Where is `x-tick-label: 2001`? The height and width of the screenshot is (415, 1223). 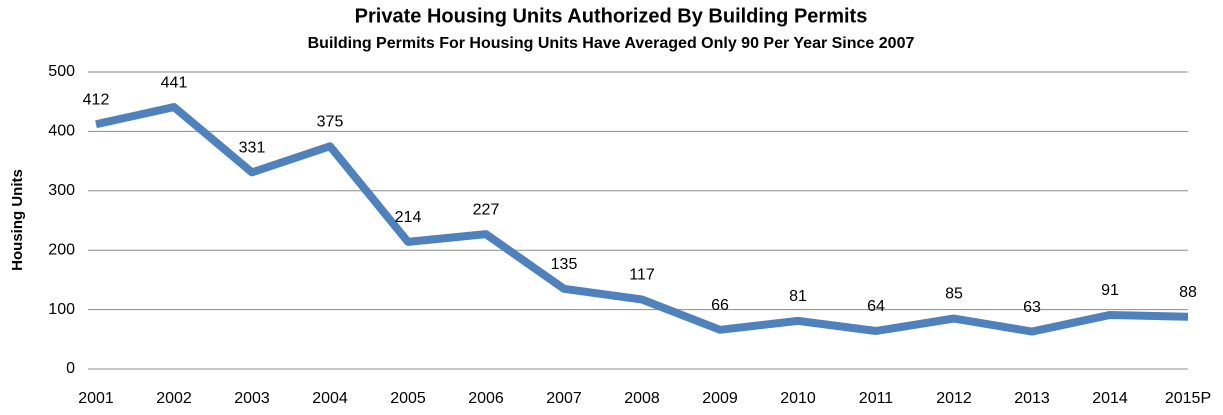 x-tick-label: 2001 is located at coordinates (96, 398).